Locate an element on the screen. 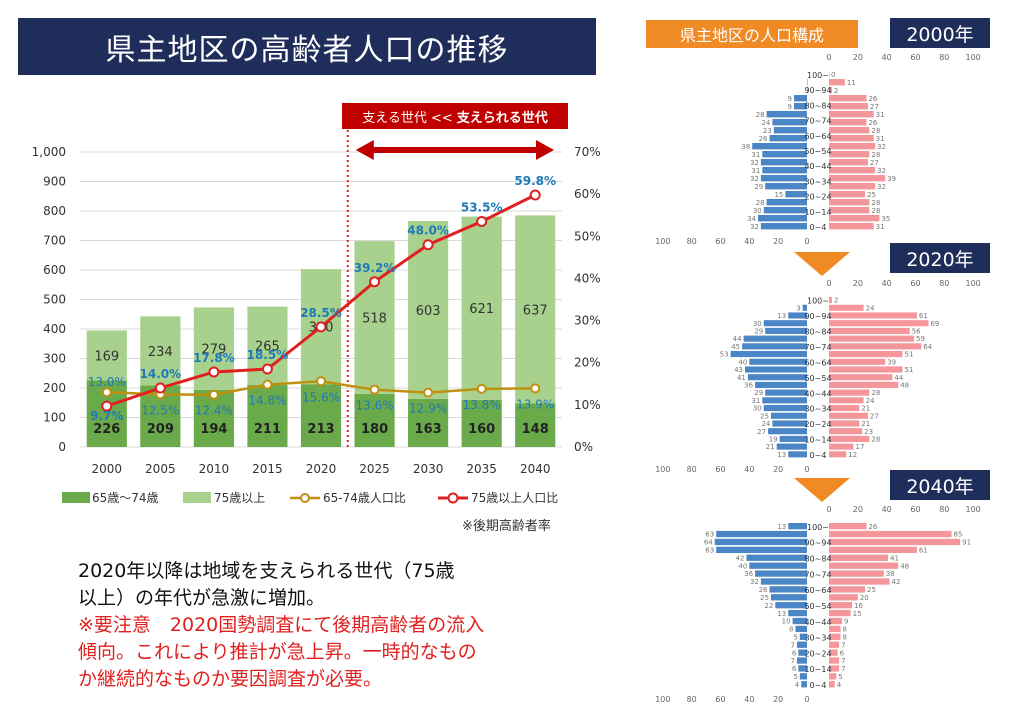 The image size is (1024, 709). bar-75-plus-label: 265 is located at coordinates (267, 347).